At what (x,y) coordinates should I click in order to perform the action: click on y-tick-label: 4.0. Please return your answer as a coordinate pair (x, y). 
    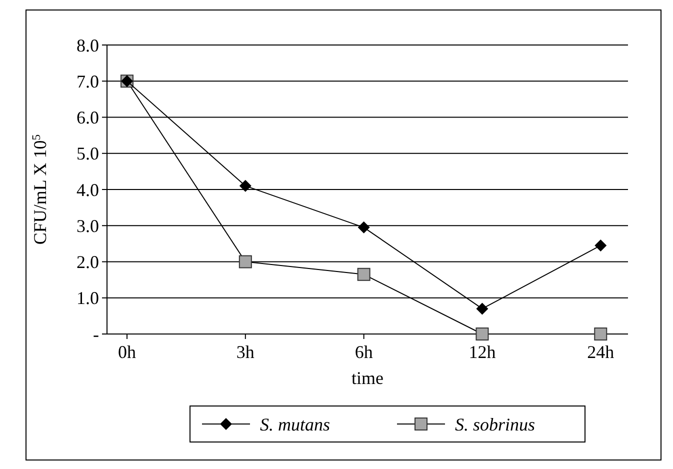
    Looking at the image, I should click on (87, 190).